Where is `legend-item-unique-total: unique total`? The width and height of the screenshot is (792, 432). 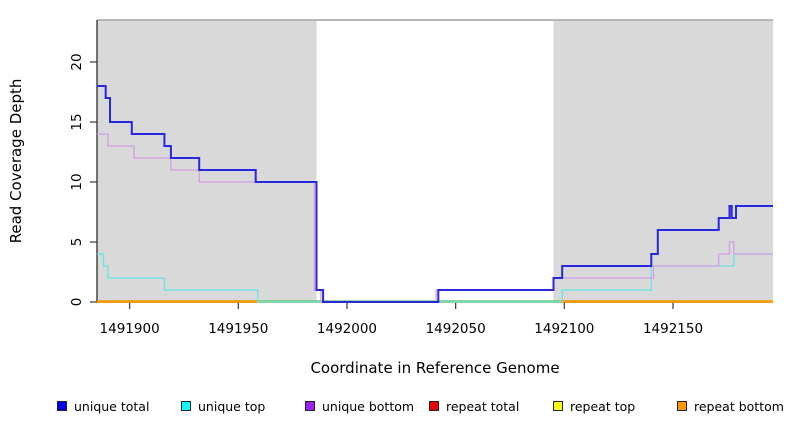 legend-item-unique-total: unique total is located at coordinates (103, 406).